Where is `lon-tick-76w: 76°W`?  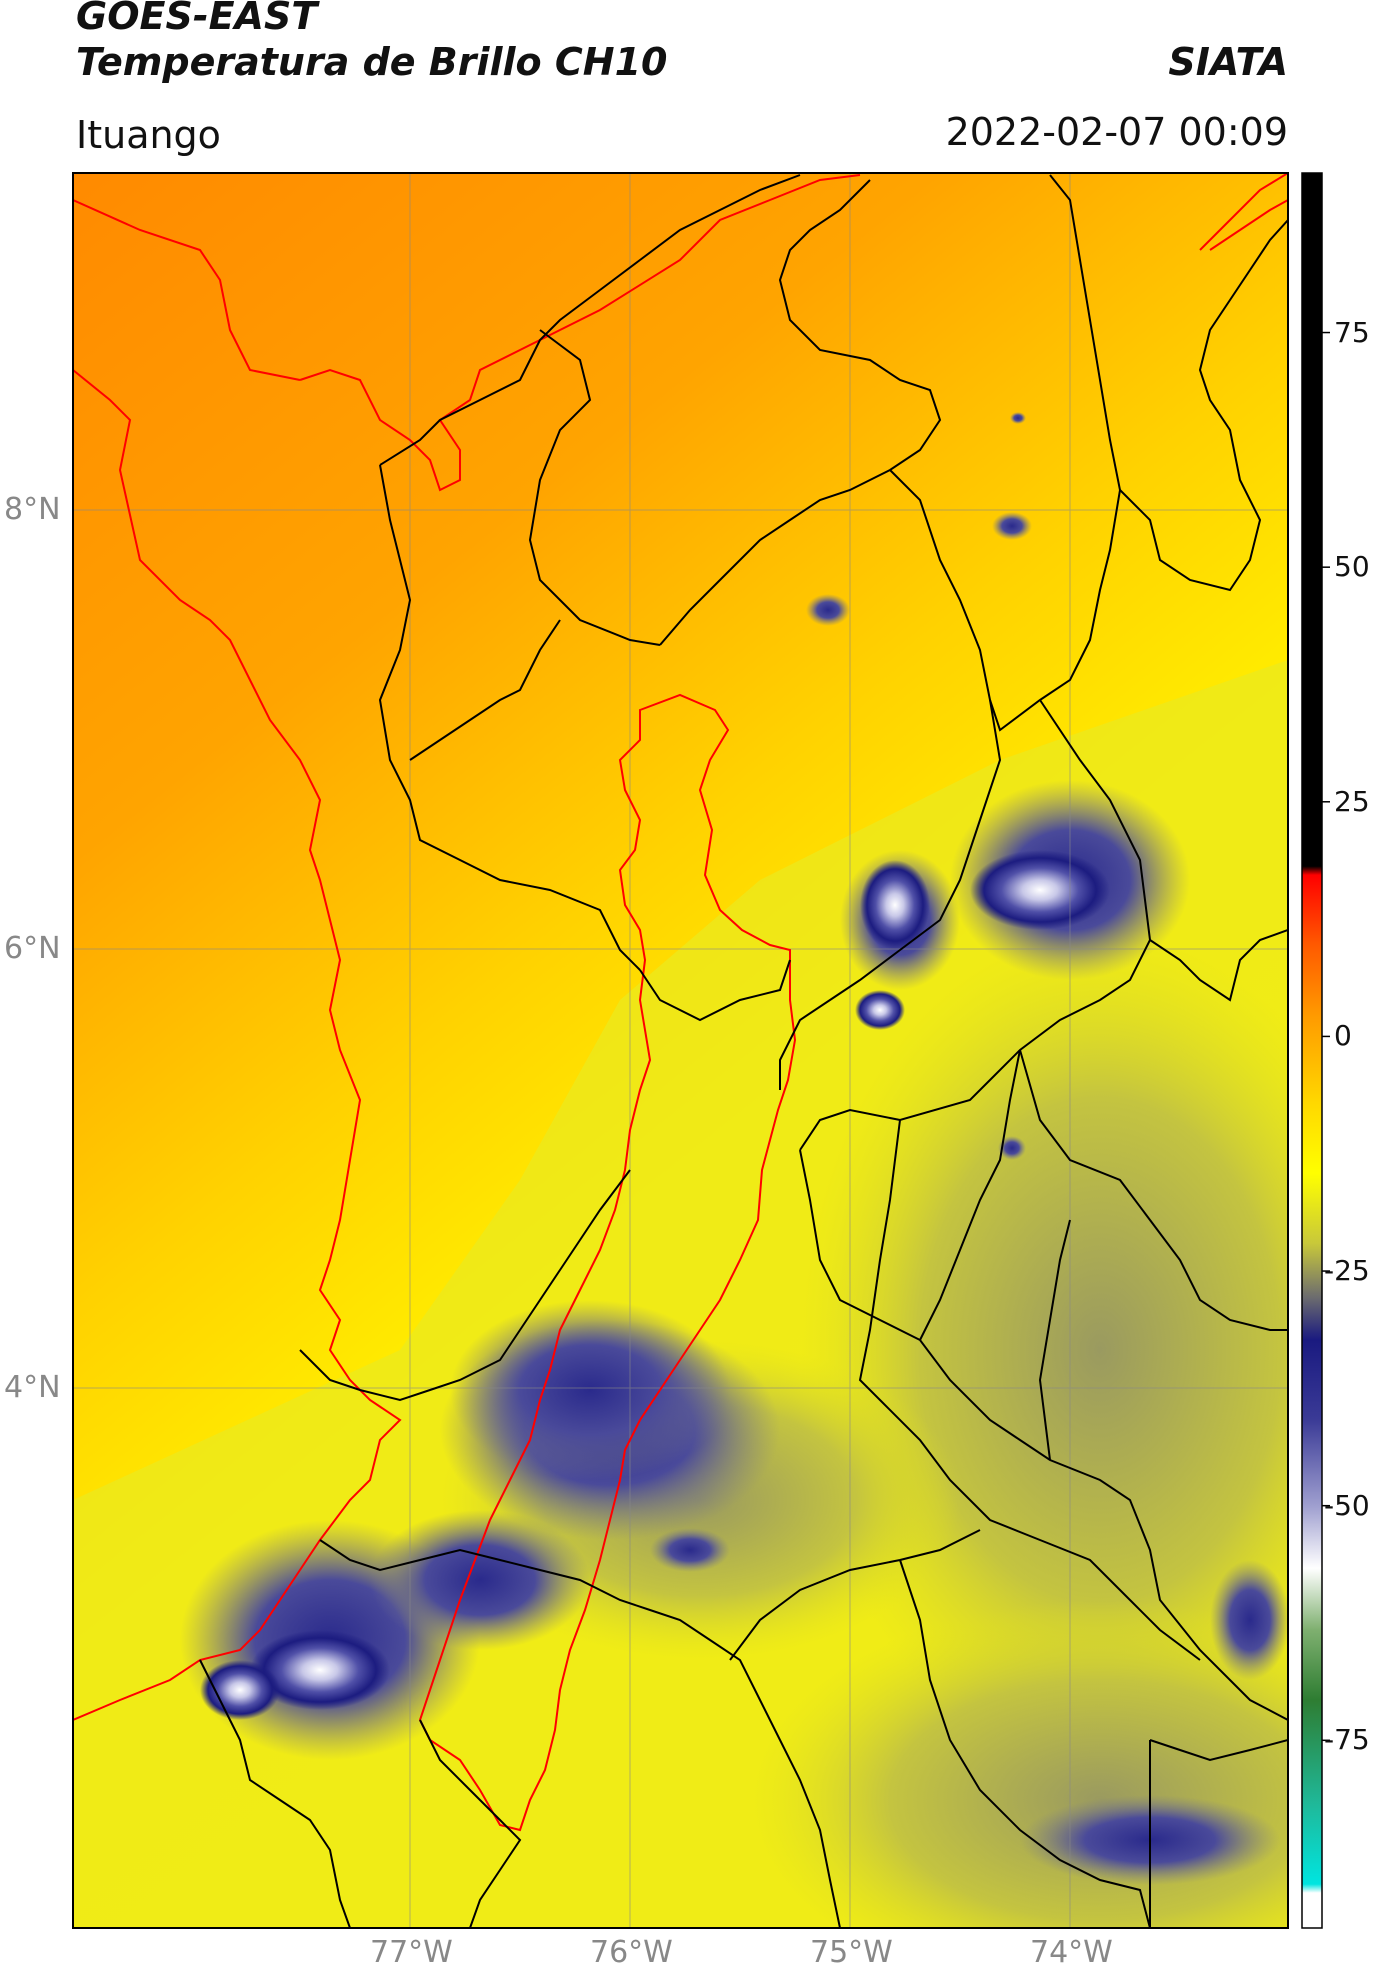
lon-tick-76w: 76°W is located at coordinates (631, 1952).